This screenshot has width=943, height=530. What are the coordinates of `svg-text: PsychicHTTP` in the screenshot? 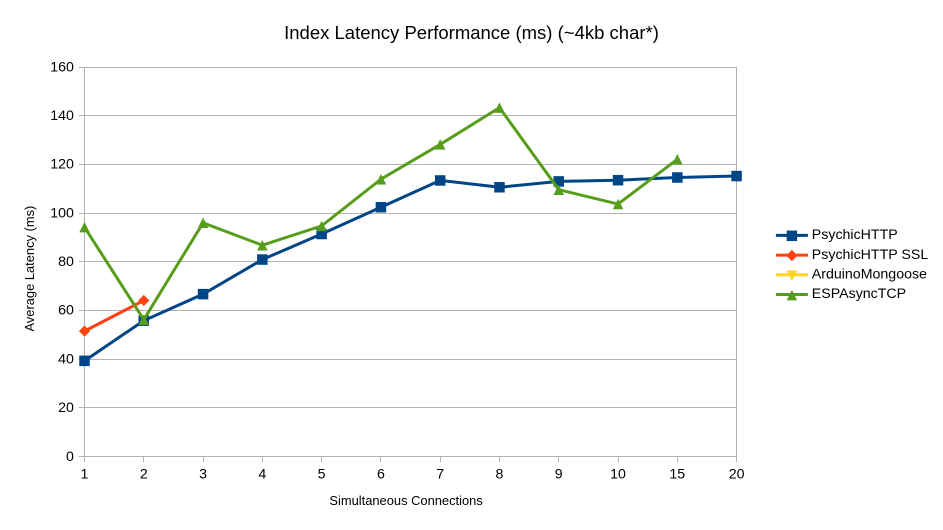 It's located at (855, 235).